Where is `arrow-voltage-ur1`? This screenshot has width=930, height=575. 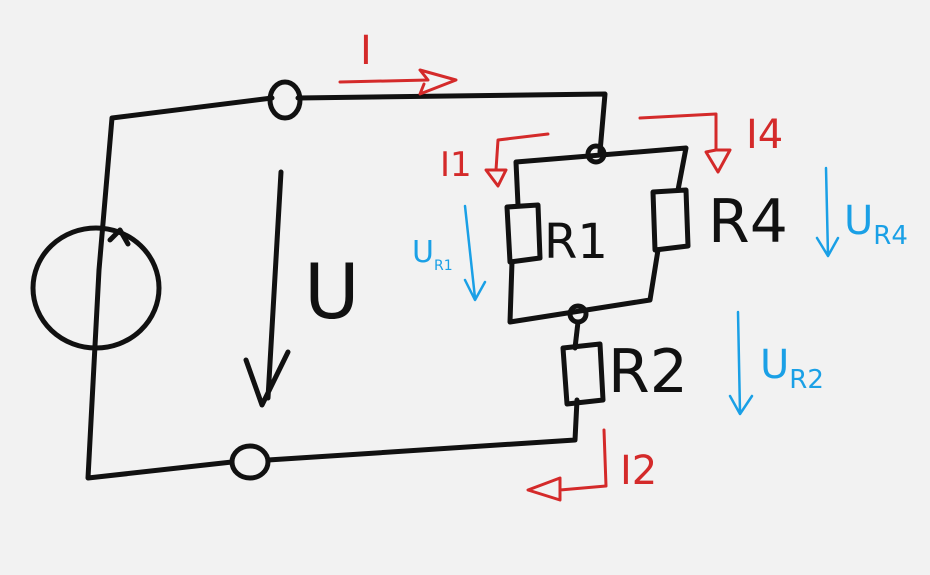
arrow-voltage-ur1 is located at coordinates (475, 253).